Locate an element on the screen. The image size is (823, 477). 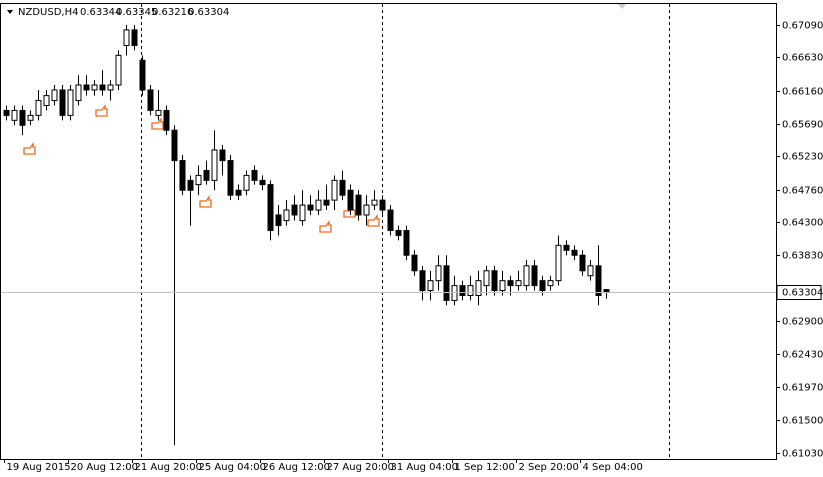
x-tick-label: 2 Sep 20:00 is located at coordinates (549, 467).